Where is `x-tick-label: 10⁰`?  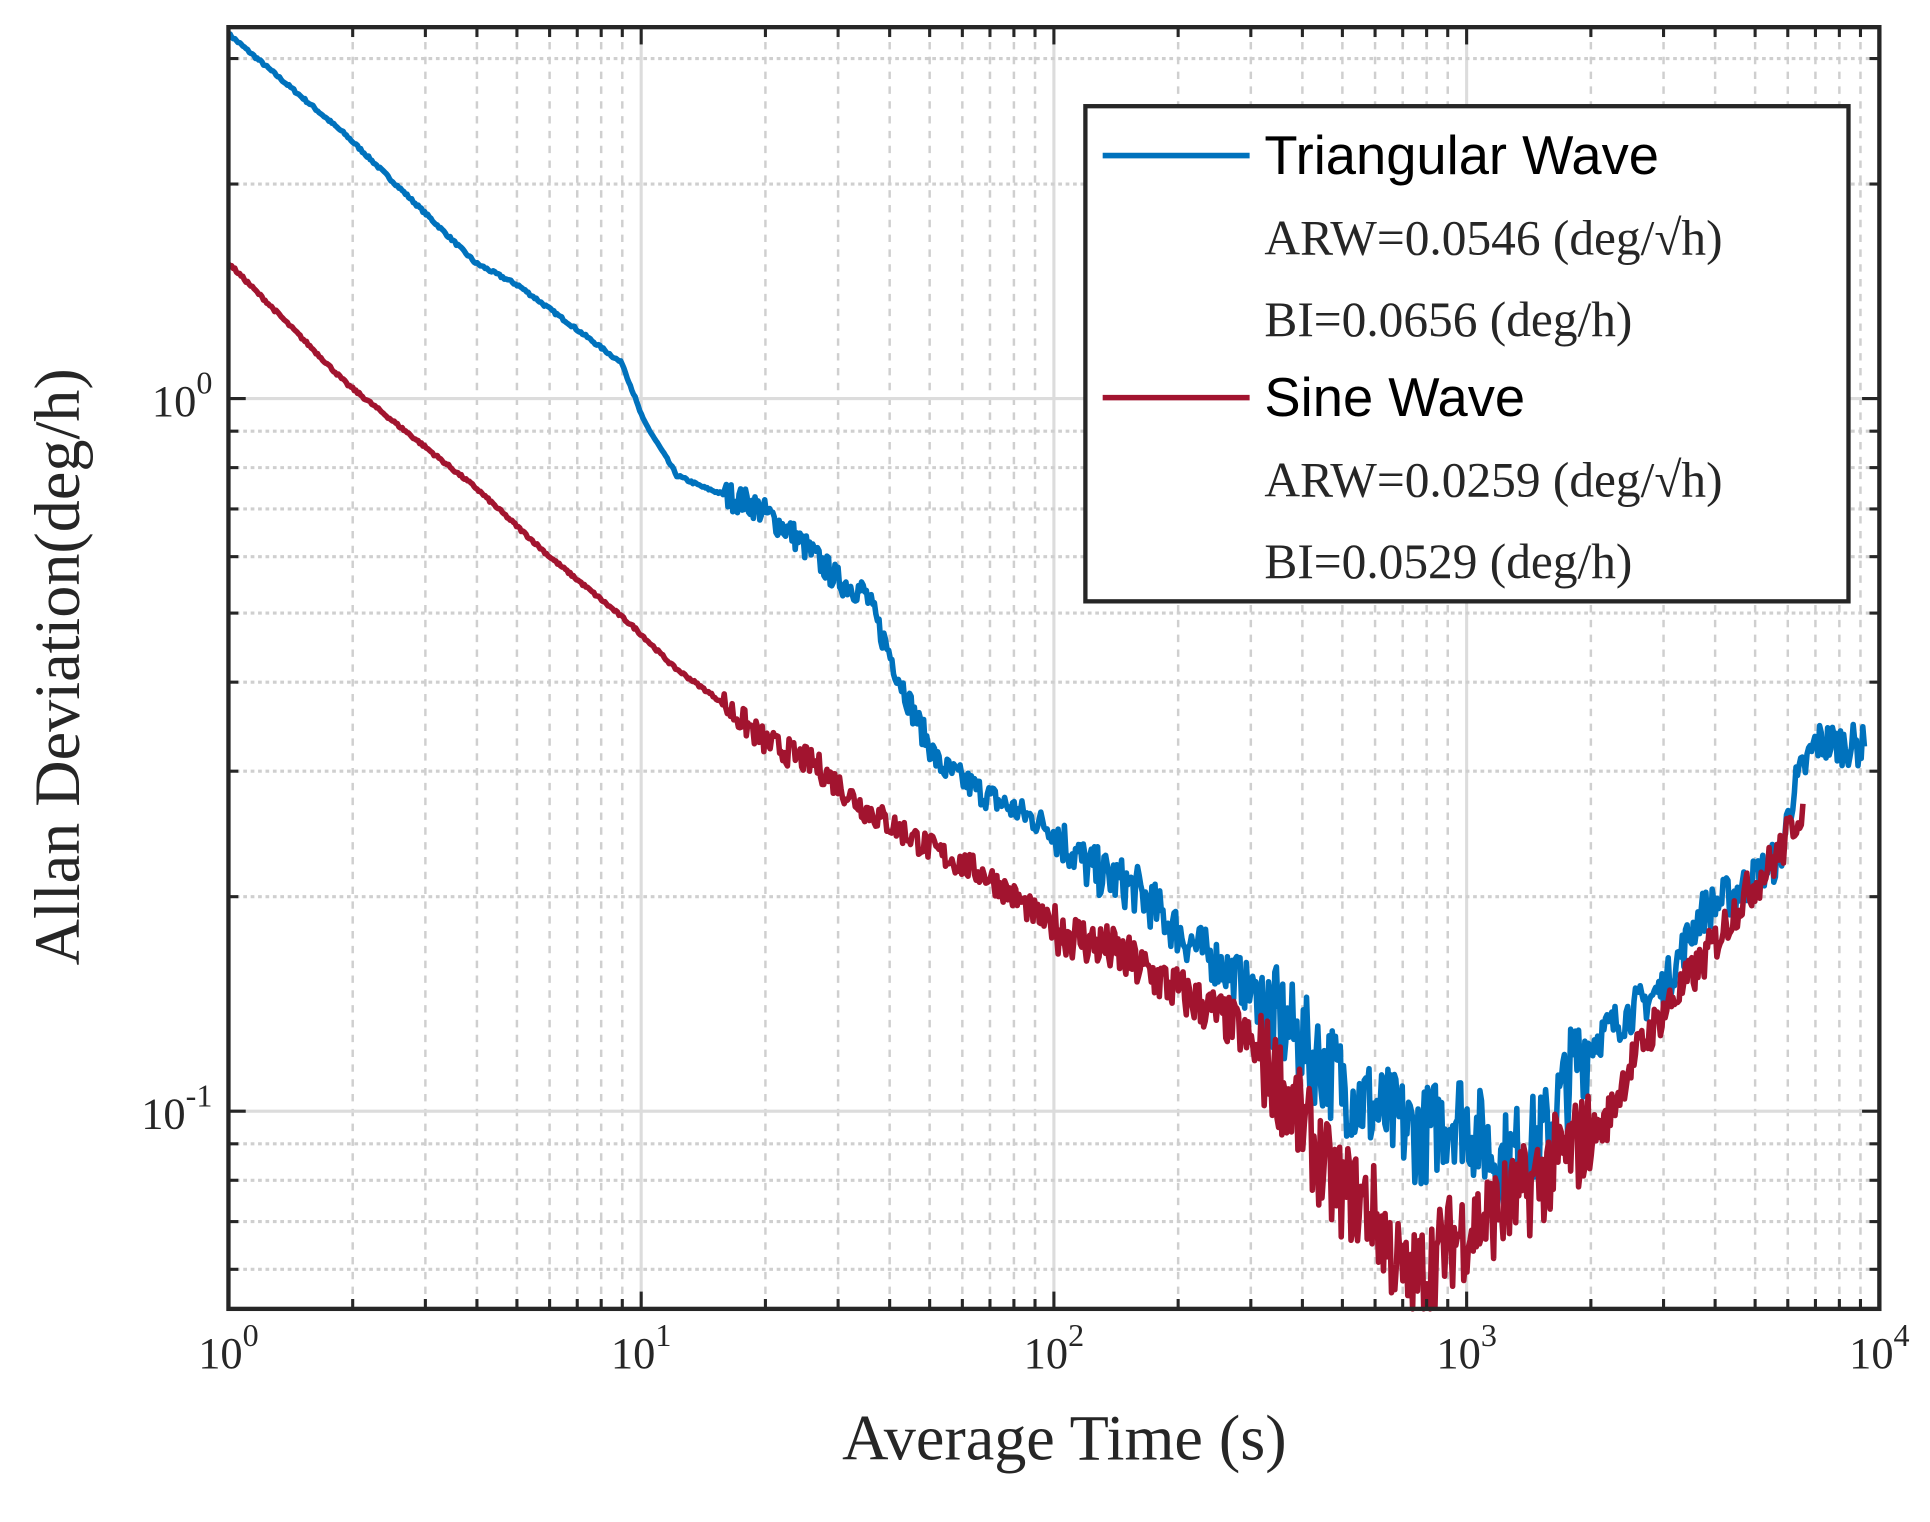
x-tick-label: 10⁰ is located at coordinates (228, 1347).